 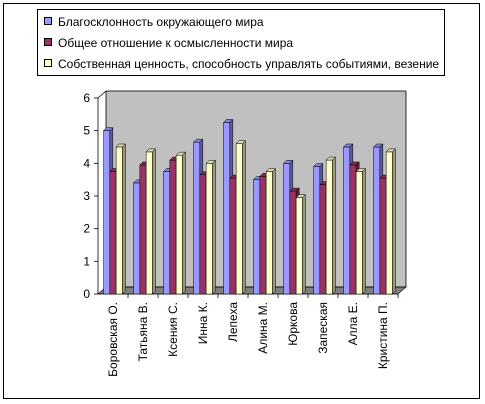 I want to click on y-tick-label: 2, so click(x=86, y=229).